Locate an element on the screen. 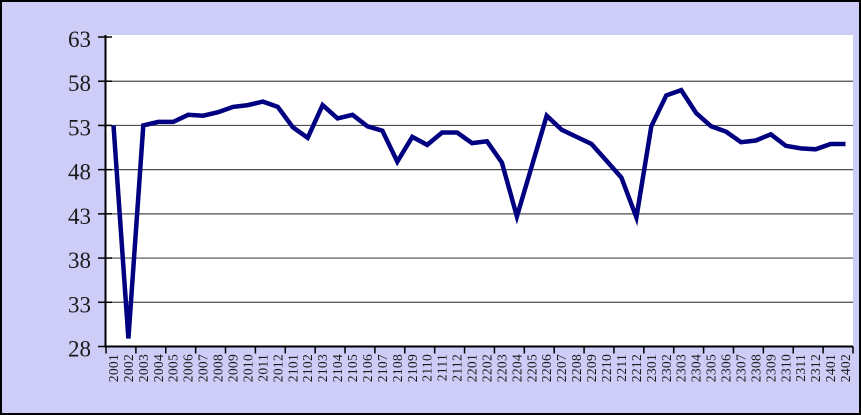 The width and height of the screenshot is (861, 415). y-axis-label-38: 38 is located at coordinates (79, 260).